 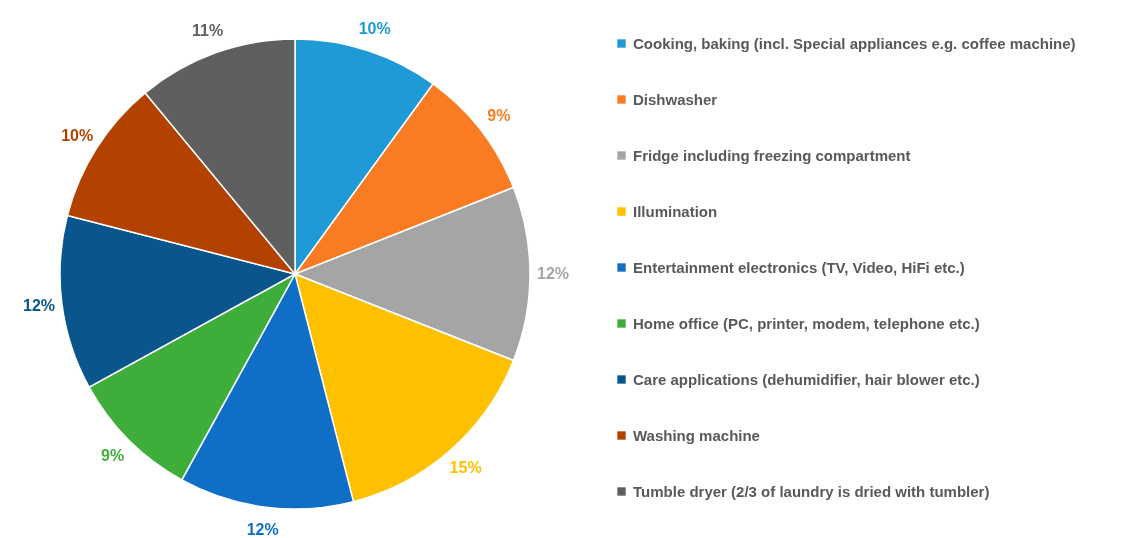 What do you see at coordinates (208, 31) in the screenshot?
I see `data-label: 11%` at bounding box center [208, 31].